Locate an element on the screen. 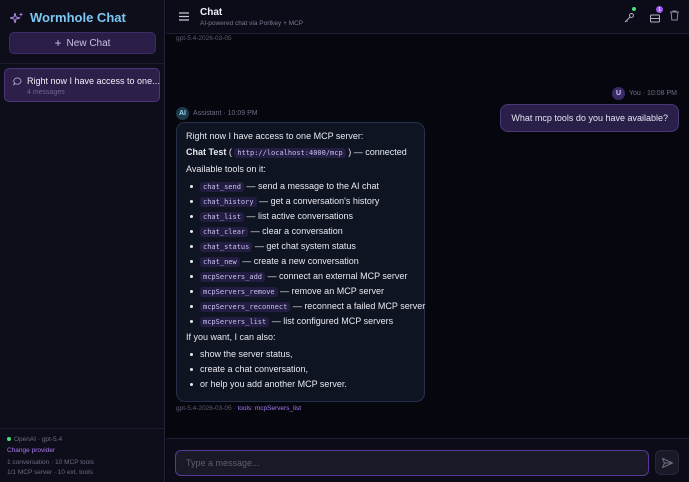  user-message-header: U You · 10:08 PM is located at coordinates (644, 93).